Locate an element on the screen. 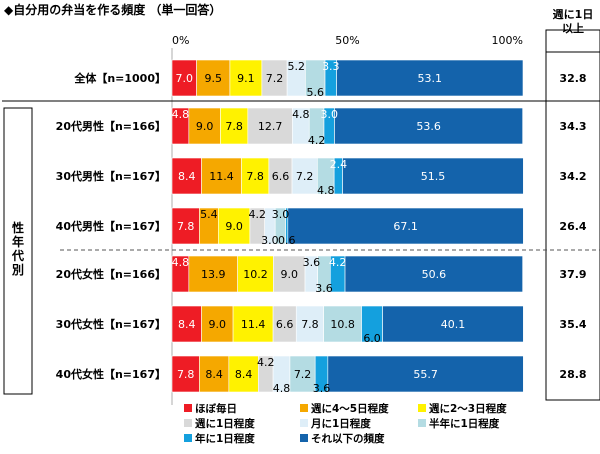 The image size is (600, 454). category-label: 20代男性【n=166】 is located at coordinates (111, 126).